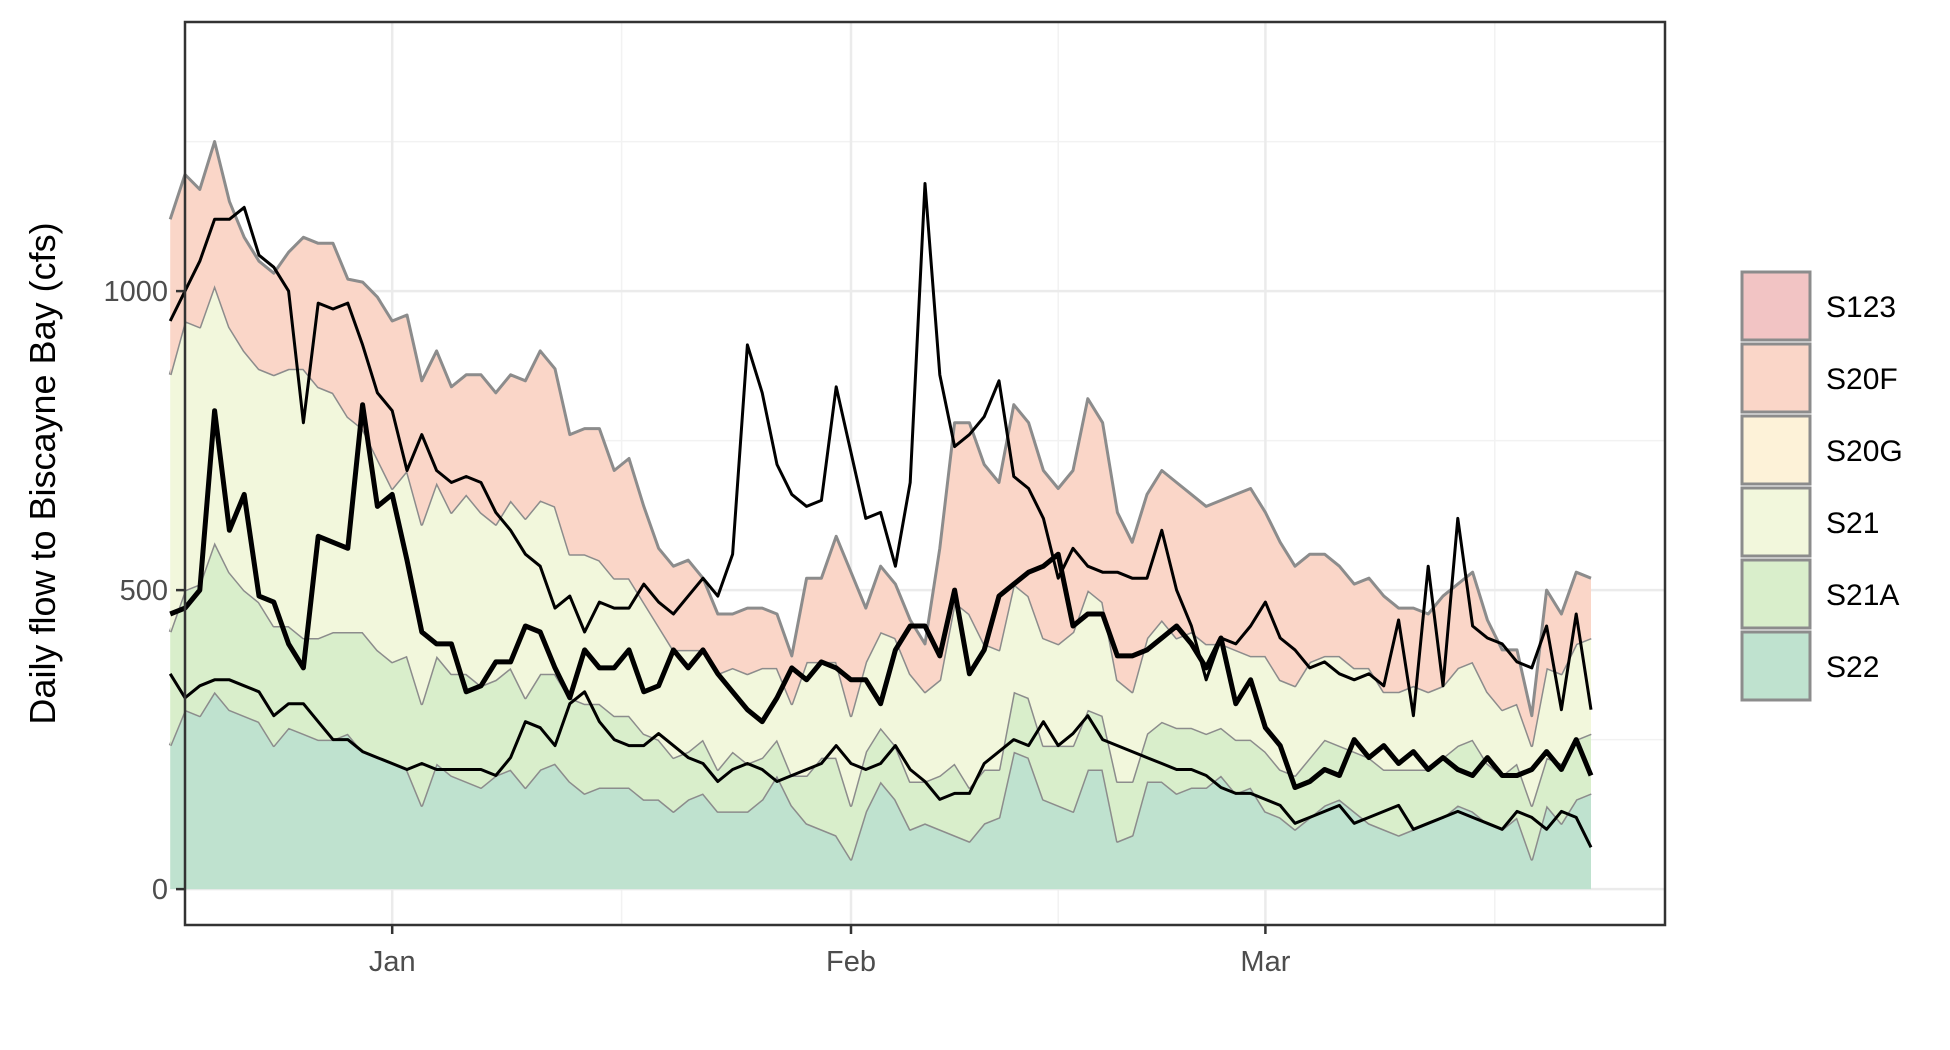 This screenshot has height=1050, width=1950. I want to click on x-tick-label: Mar, so click(1265, 962).